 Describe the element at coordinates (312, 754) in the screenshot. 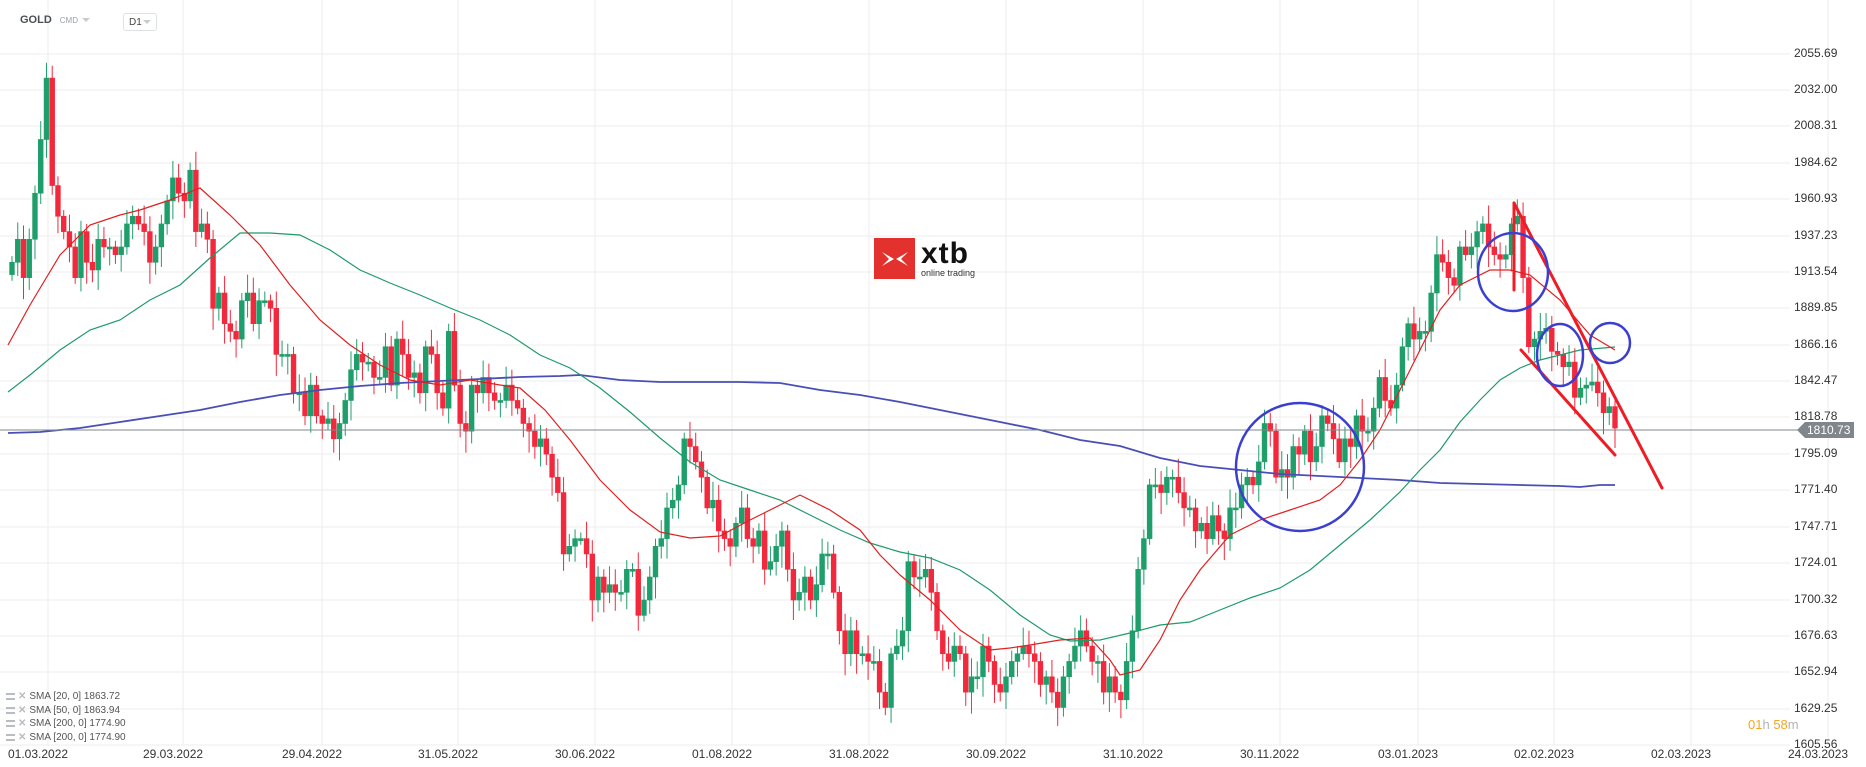

I see `date-tick-label: 29.04.2022` at that location.